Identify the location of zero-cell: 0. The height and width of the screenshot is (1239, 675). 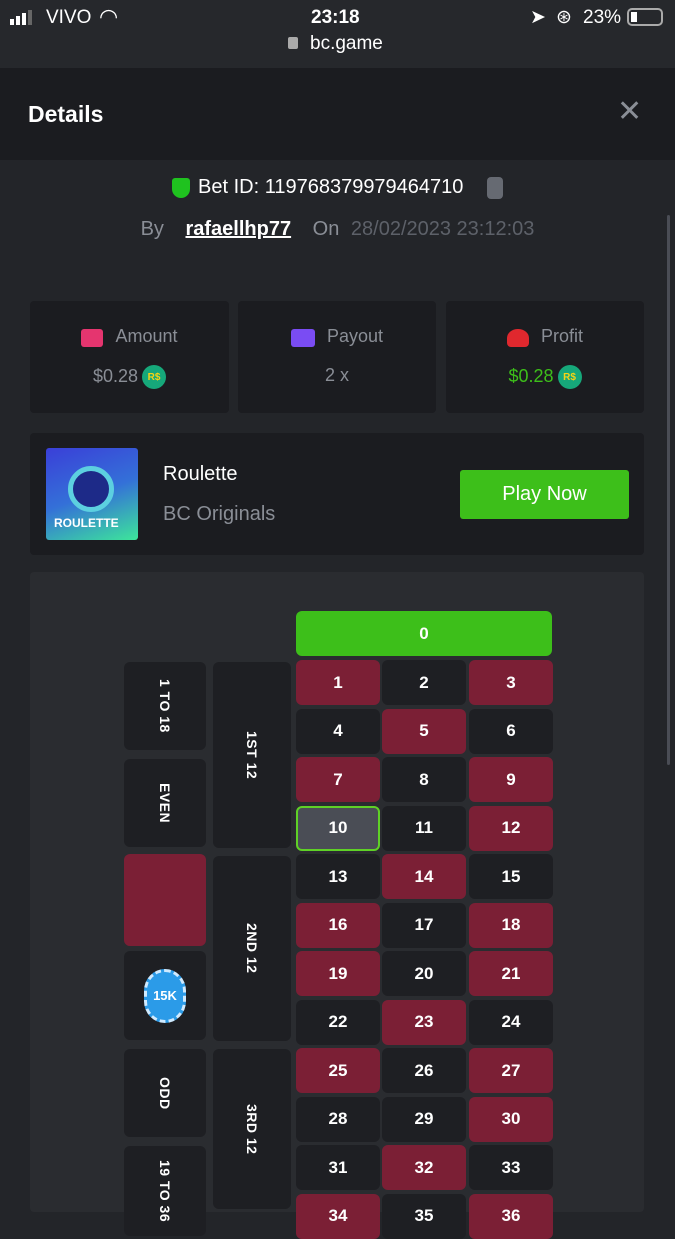
(424, 633).